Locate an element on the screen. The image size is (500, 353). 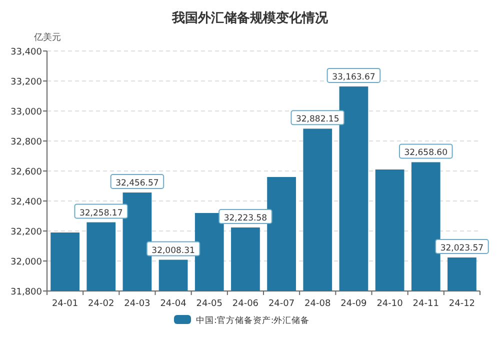
chart-title: 我国外汇储备规模变化情况 is located at coordinates (250, 18).